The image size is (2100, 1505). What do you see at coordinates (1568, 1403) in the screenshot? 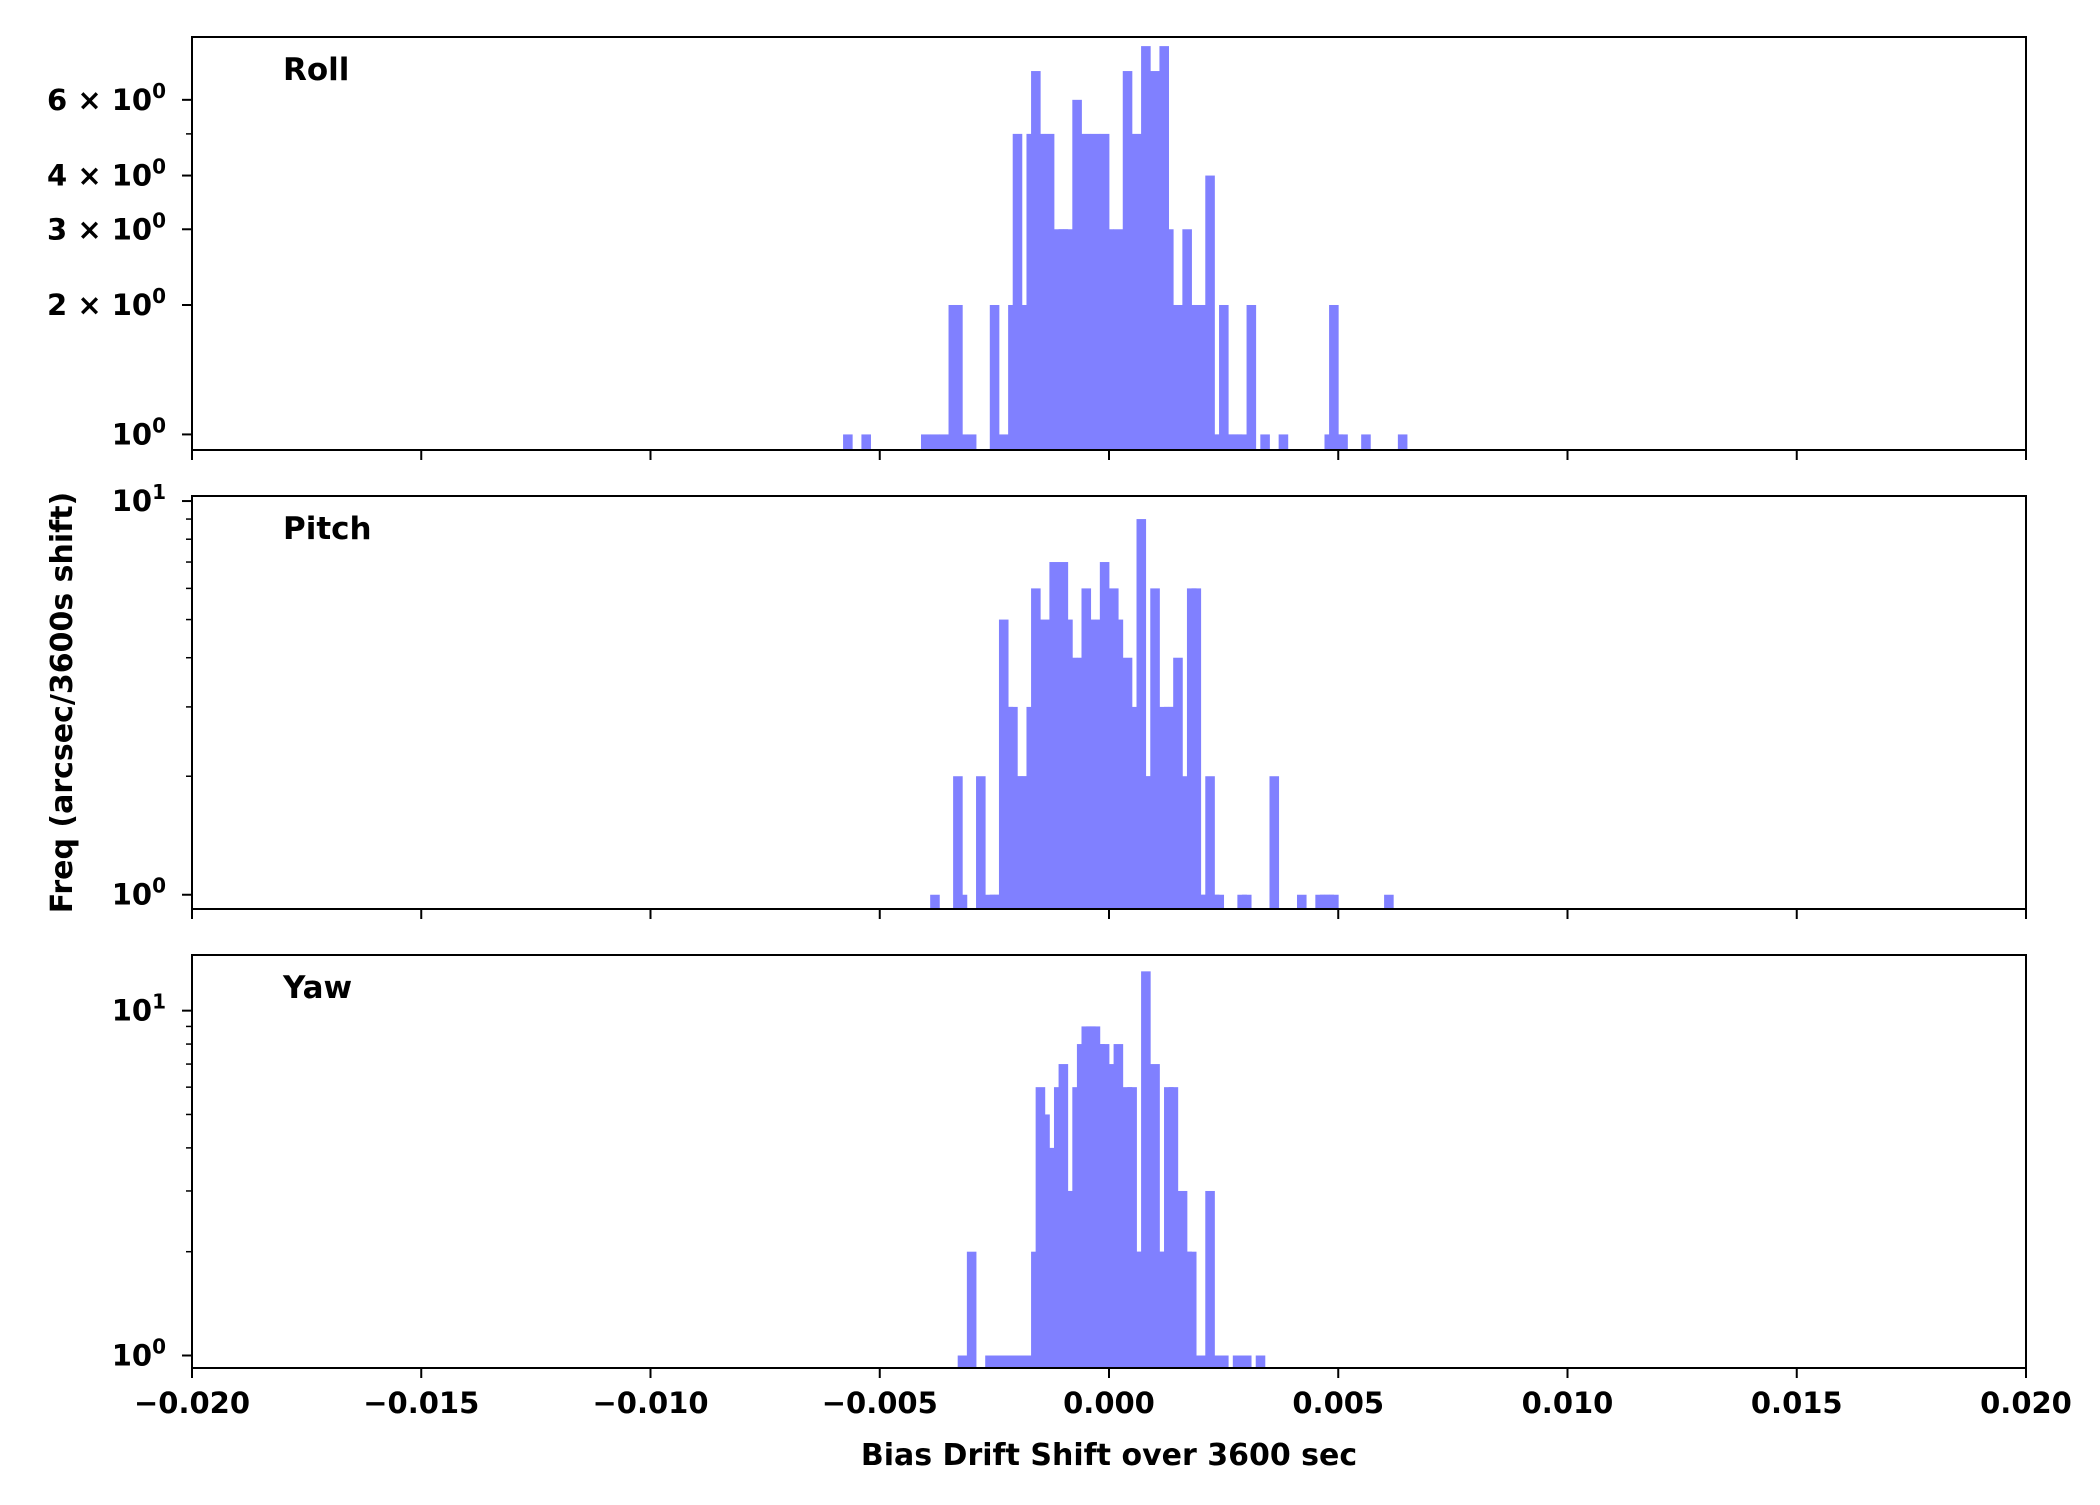
I see `x-tick-label: 0.010` at bounding box center [1568, 1403].